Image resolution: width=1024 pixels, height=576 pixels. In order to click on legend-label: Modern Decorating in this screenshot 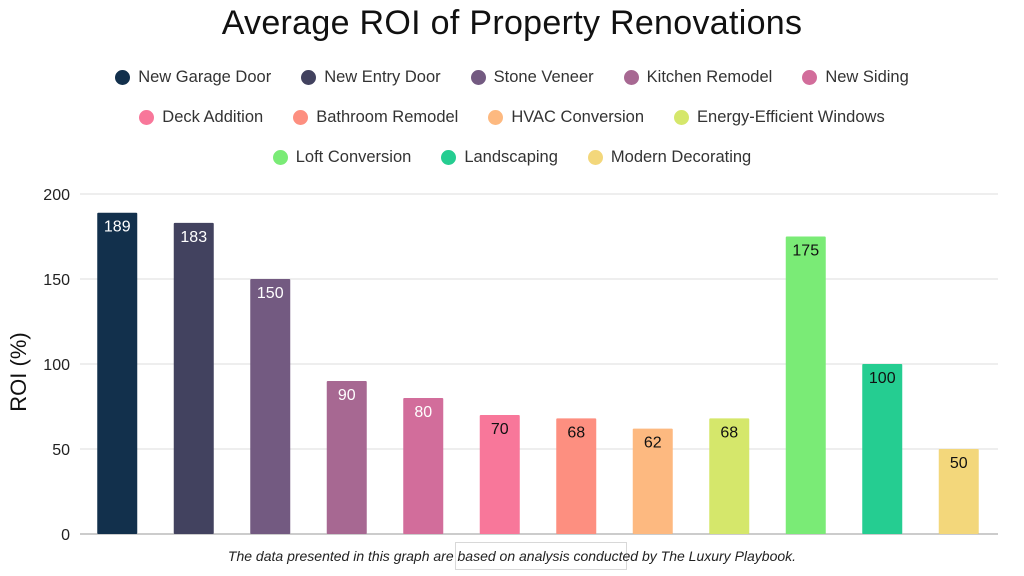, I will do `click(681, 156)`.